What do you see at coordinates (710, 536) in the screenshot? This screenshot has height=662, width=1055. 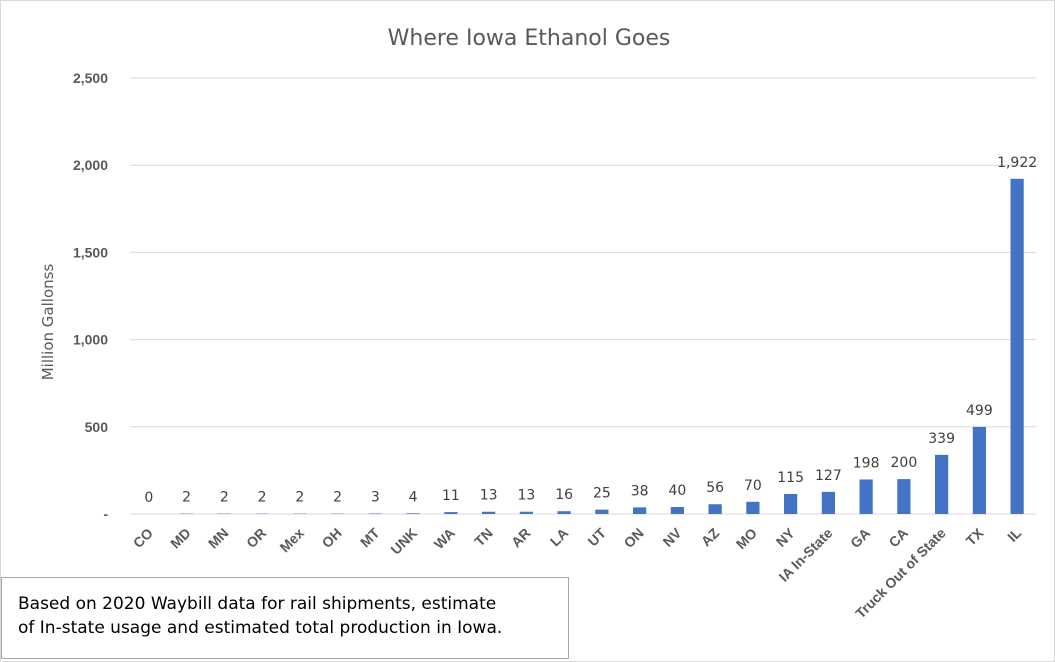 I see `x-tick-label: AZ` at bounding box center [710, 536].